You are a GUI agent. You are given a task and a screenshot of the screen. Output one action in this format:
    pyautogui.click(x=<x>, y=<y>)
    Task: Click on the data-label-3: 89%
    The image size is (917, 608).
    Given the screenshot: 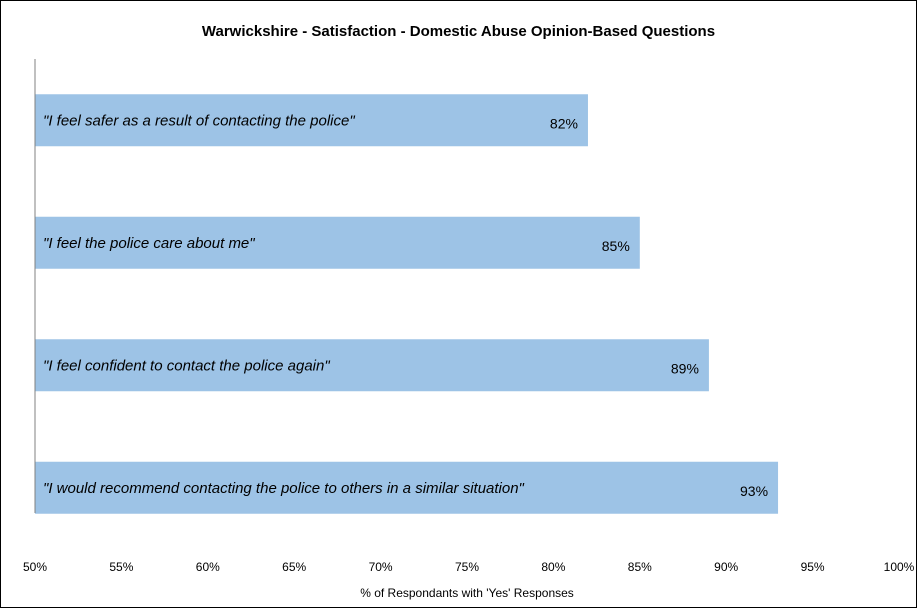 What is the action you would take?
    pyautogui.click(x=685, y=368)
    